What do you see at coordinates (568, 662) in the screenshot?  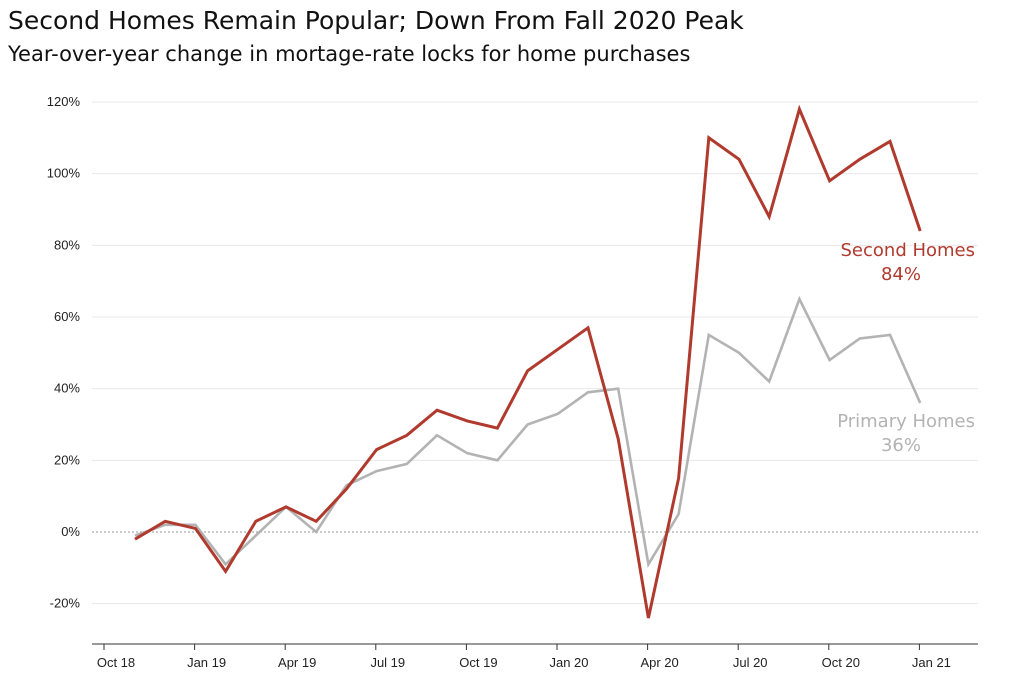 I see `x-tick-label: Jan 20` at bounding box center [568, 662].